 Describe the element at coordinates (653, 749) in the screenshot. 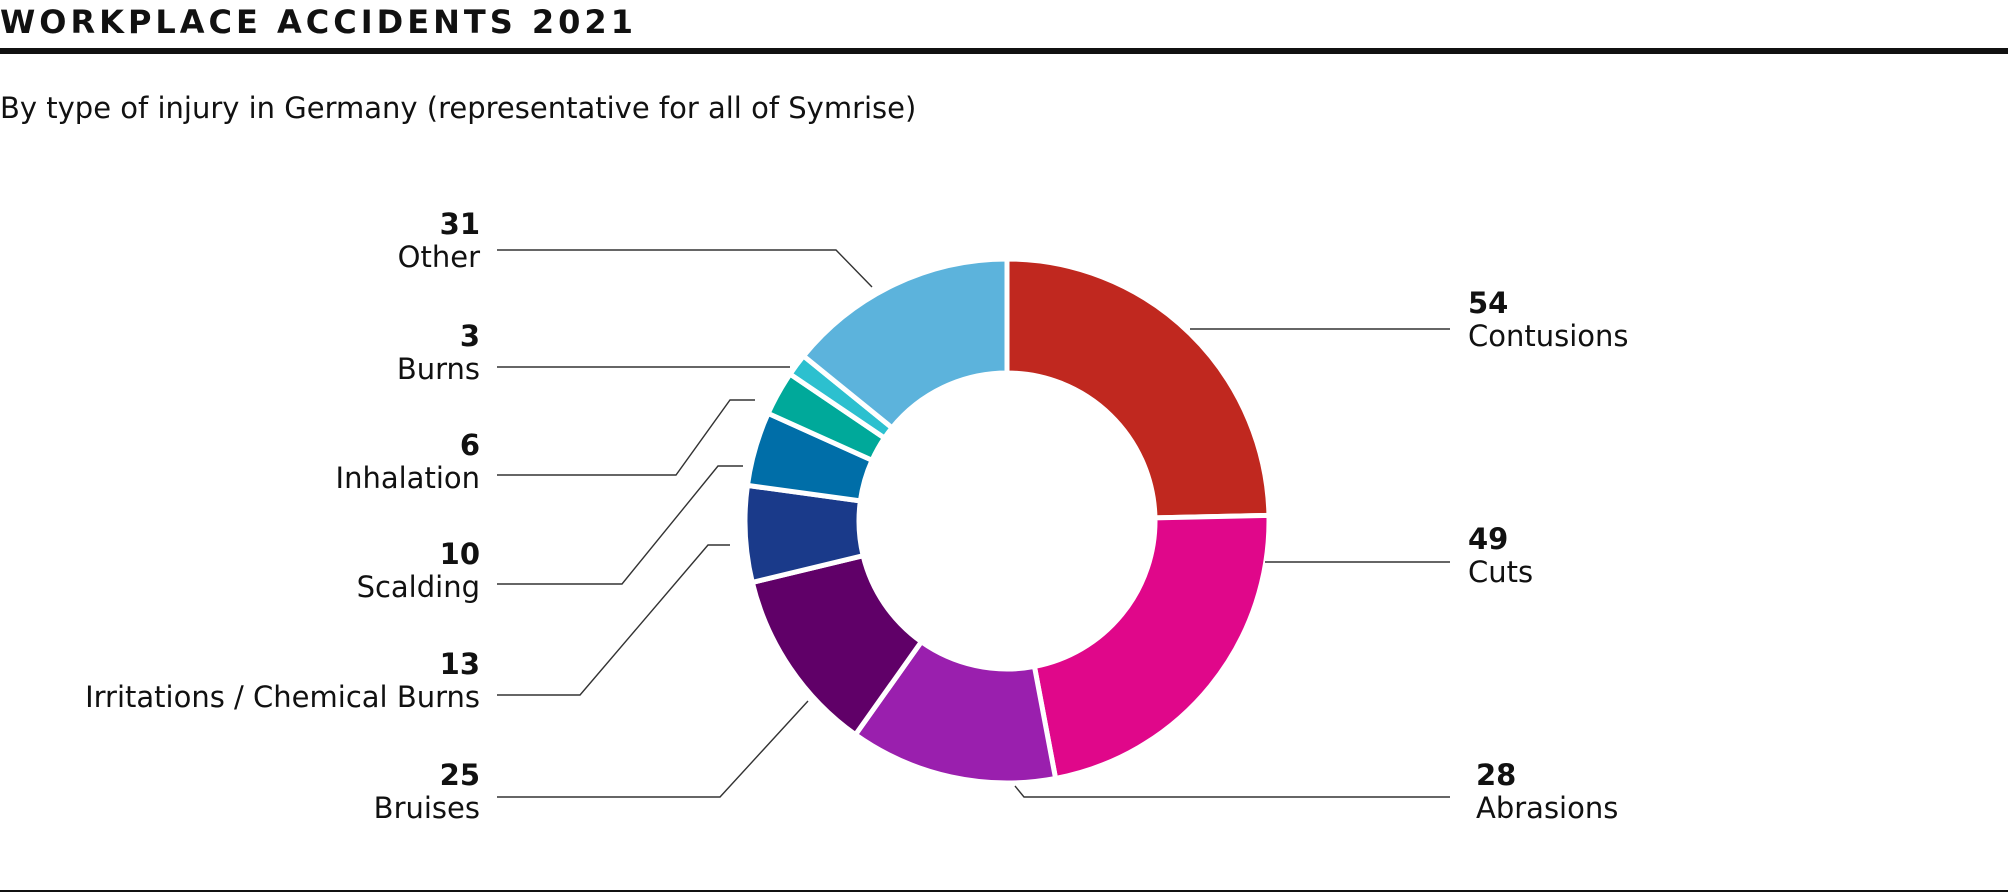

I see `leader-line-bruises` at that location.